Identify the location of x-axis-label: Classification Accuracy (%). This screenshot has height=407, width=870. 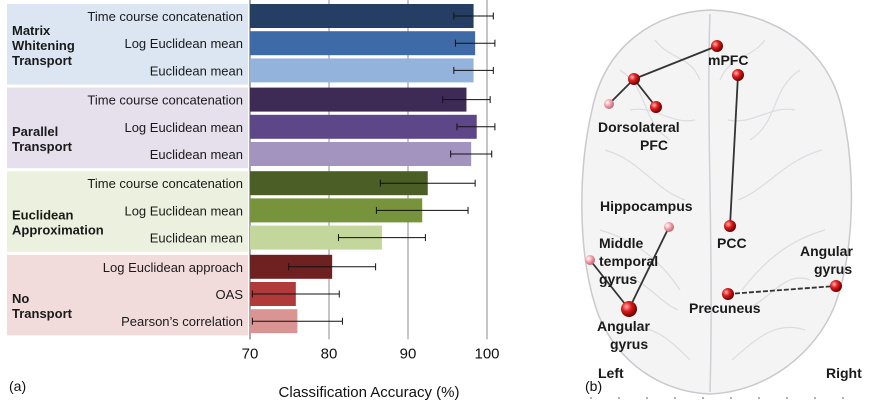
(369, 392).